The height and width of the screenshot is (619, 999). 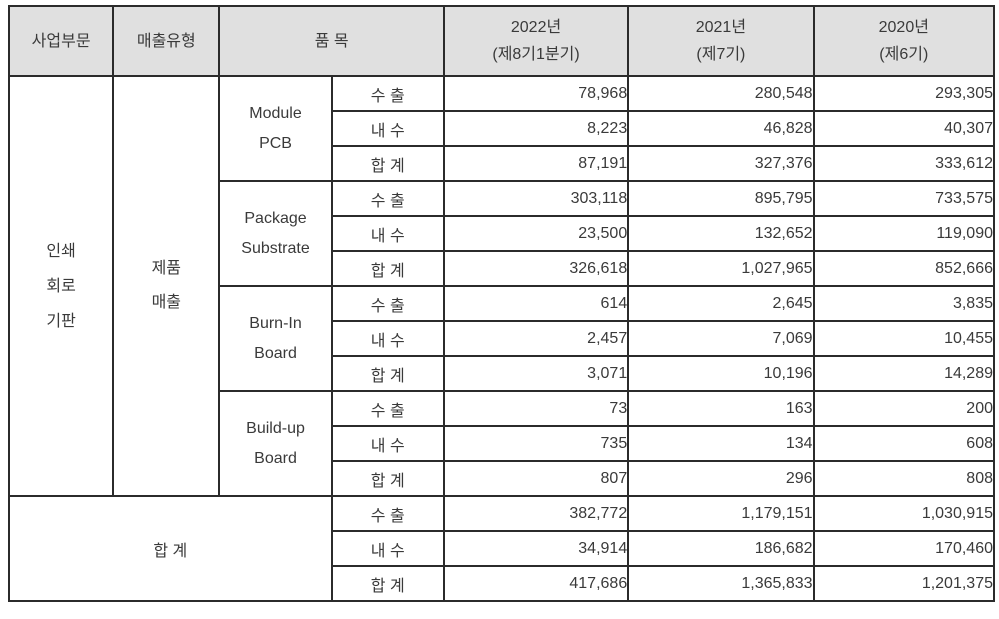 What do you see at coordinates (904, 233) in the screenshot?
I see `value-2020: 119,090` at bounding box center [904, 233].